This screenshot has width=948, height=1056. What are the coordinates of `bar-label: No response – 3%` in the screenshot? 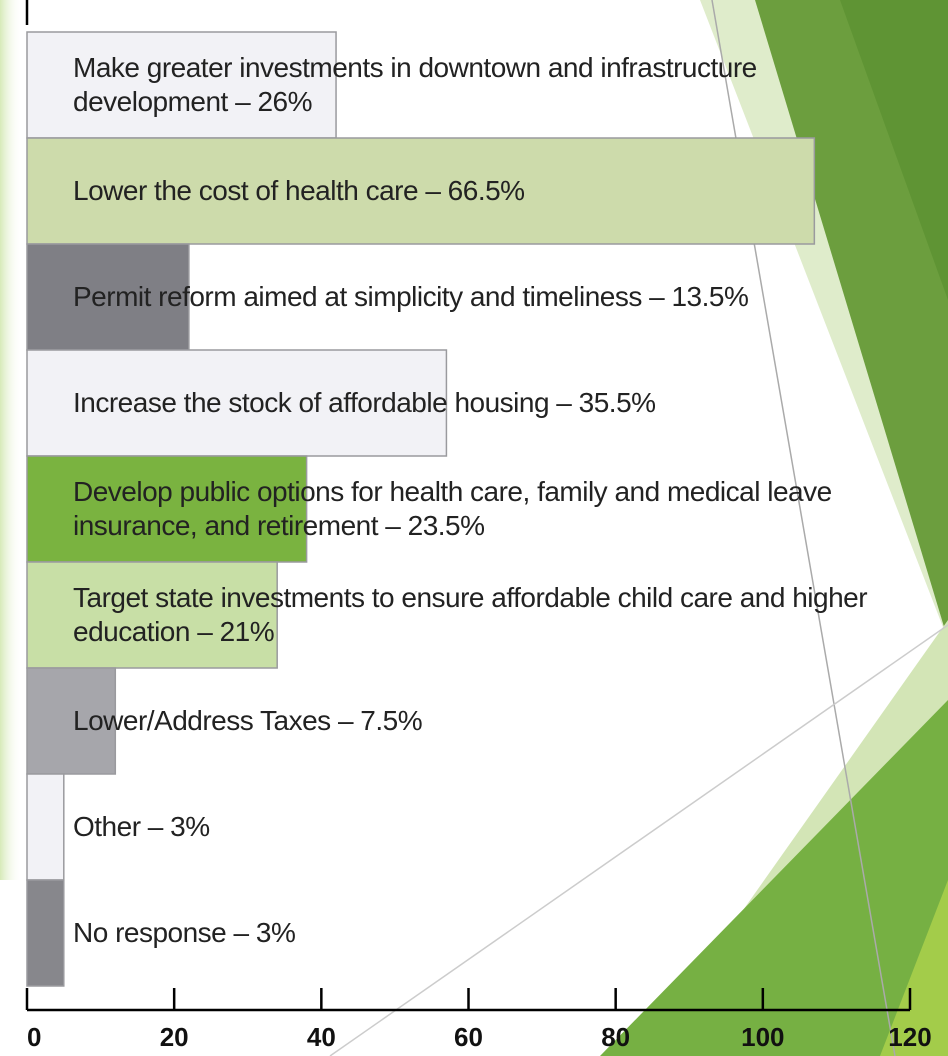 It's located at (184, 932).